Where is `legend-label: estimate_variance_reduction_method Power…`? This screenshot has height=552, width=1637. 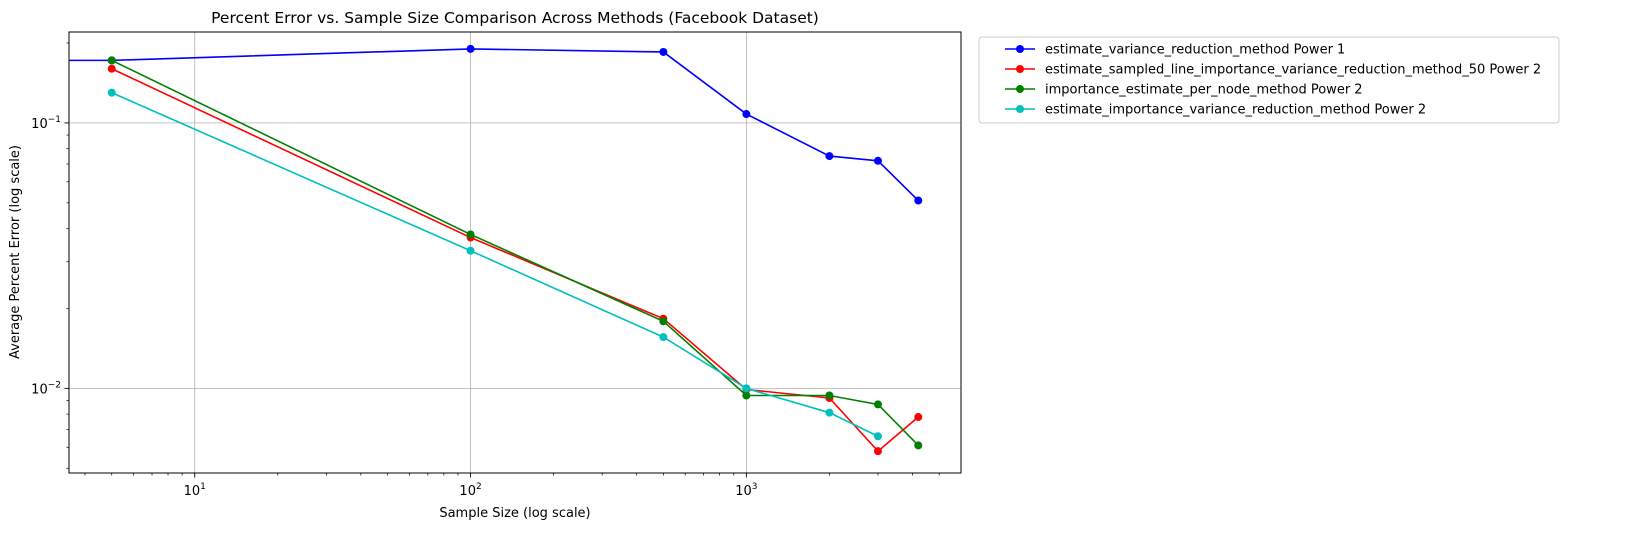
legend-label: estimate_variance_reduction_method Power… is located at coordinates (1195, 50).